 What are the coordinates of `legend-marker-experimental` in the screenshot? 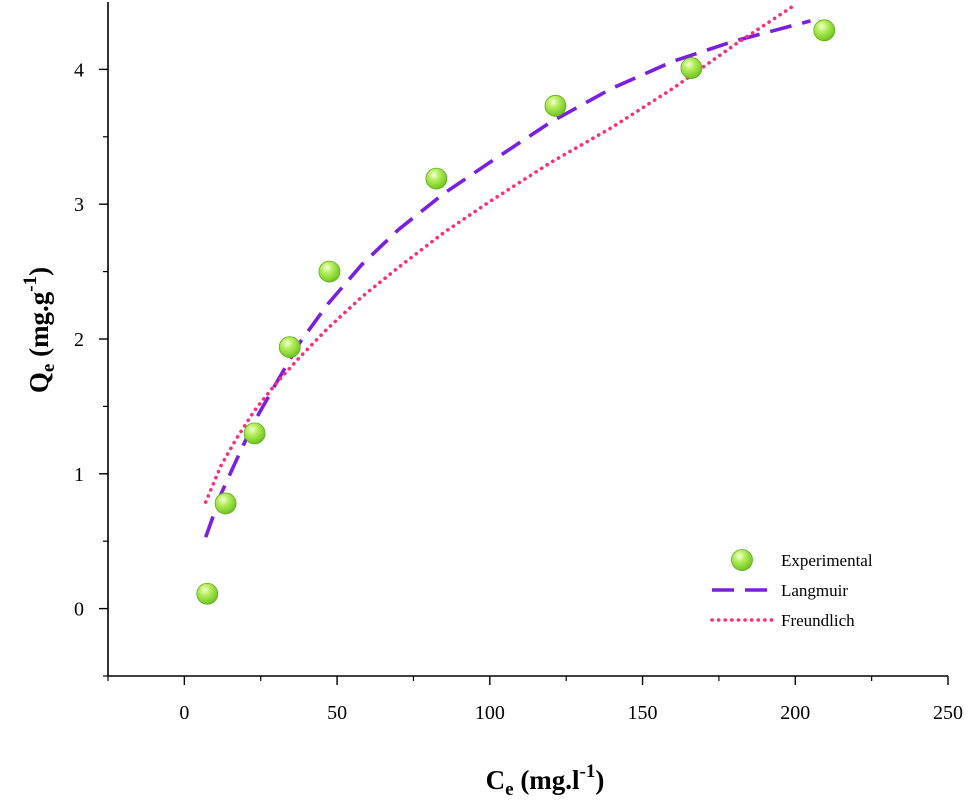 It's located at (742, 560).